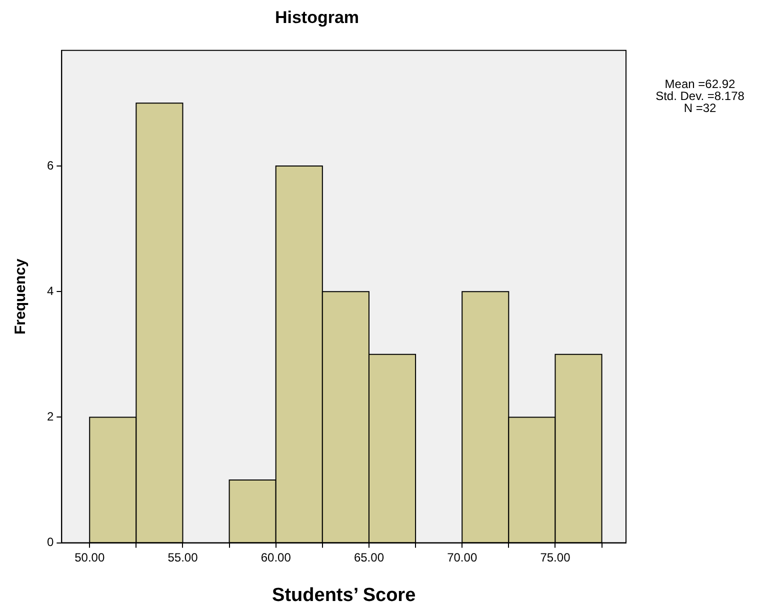  Describe the element at coordinates (50, 417) in the screenshot. I see `y-tick-label: 2` at that location.